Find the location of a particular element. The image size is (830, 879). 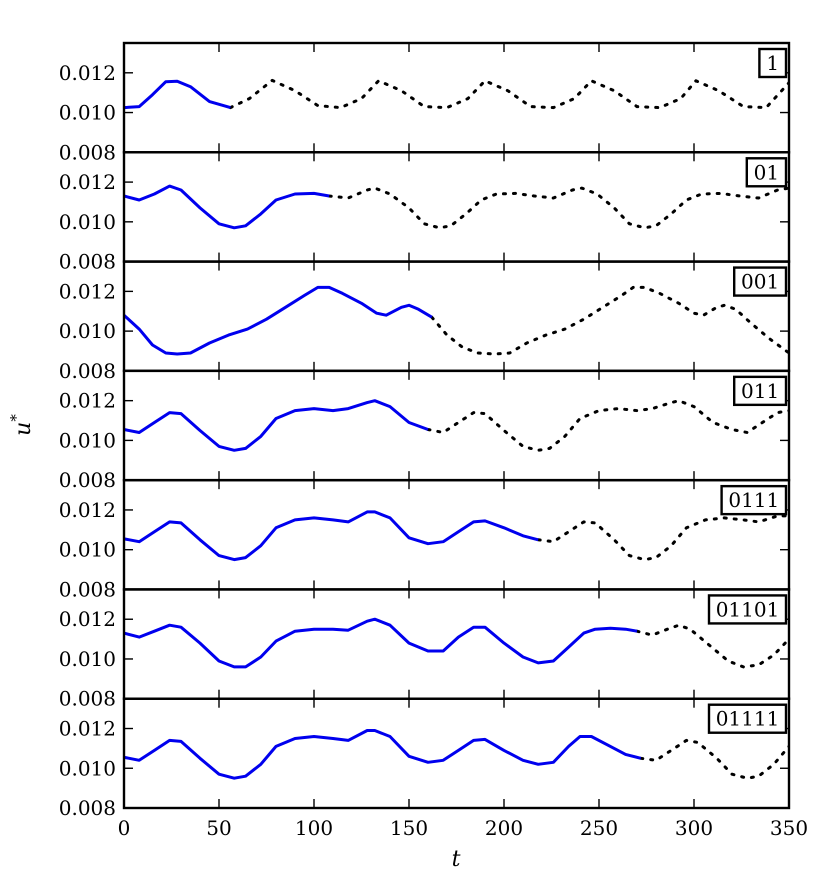

x-tick-label: 300 is located at coordinates (694, 828).